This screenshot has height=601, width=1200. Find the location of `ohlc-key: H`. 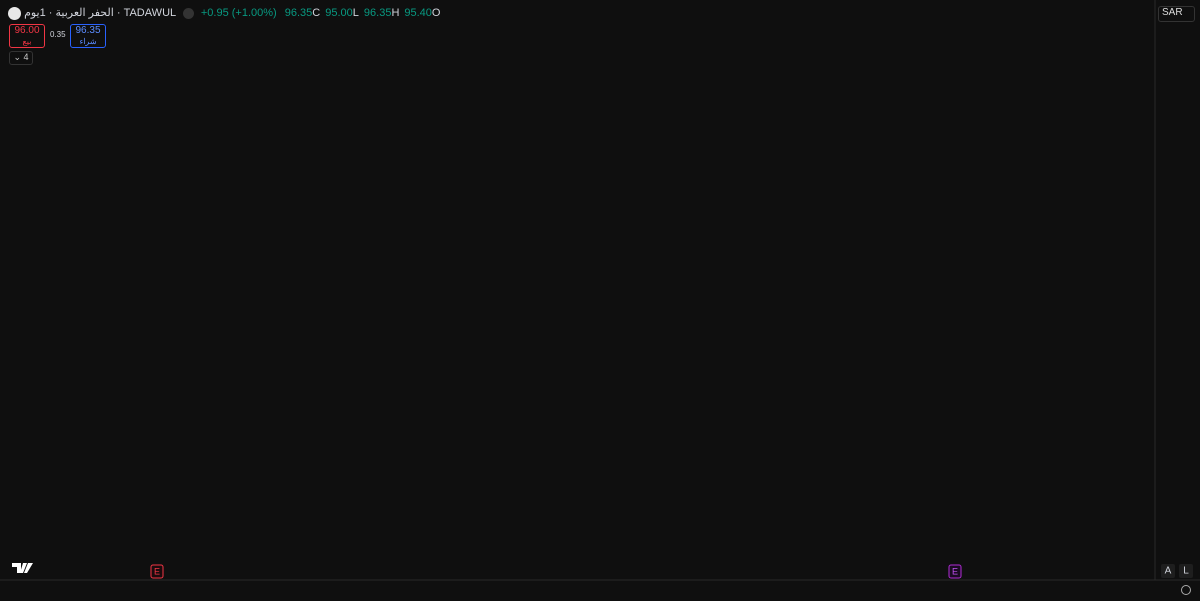

ohlc-key: H is located at coordinates (395, 13).